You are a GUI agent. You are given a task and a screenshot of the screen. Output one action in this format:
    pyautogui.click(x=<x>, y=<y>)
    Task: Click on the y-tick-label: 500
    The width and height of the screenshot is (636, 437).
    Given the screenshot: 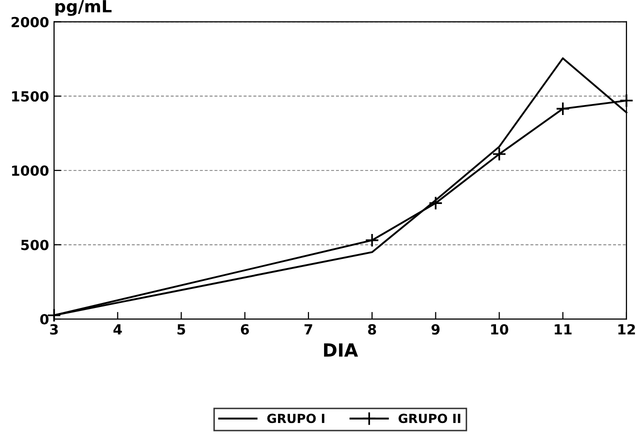 What is the action you would take?
    pyautogui.click(x=35, y=245)
    